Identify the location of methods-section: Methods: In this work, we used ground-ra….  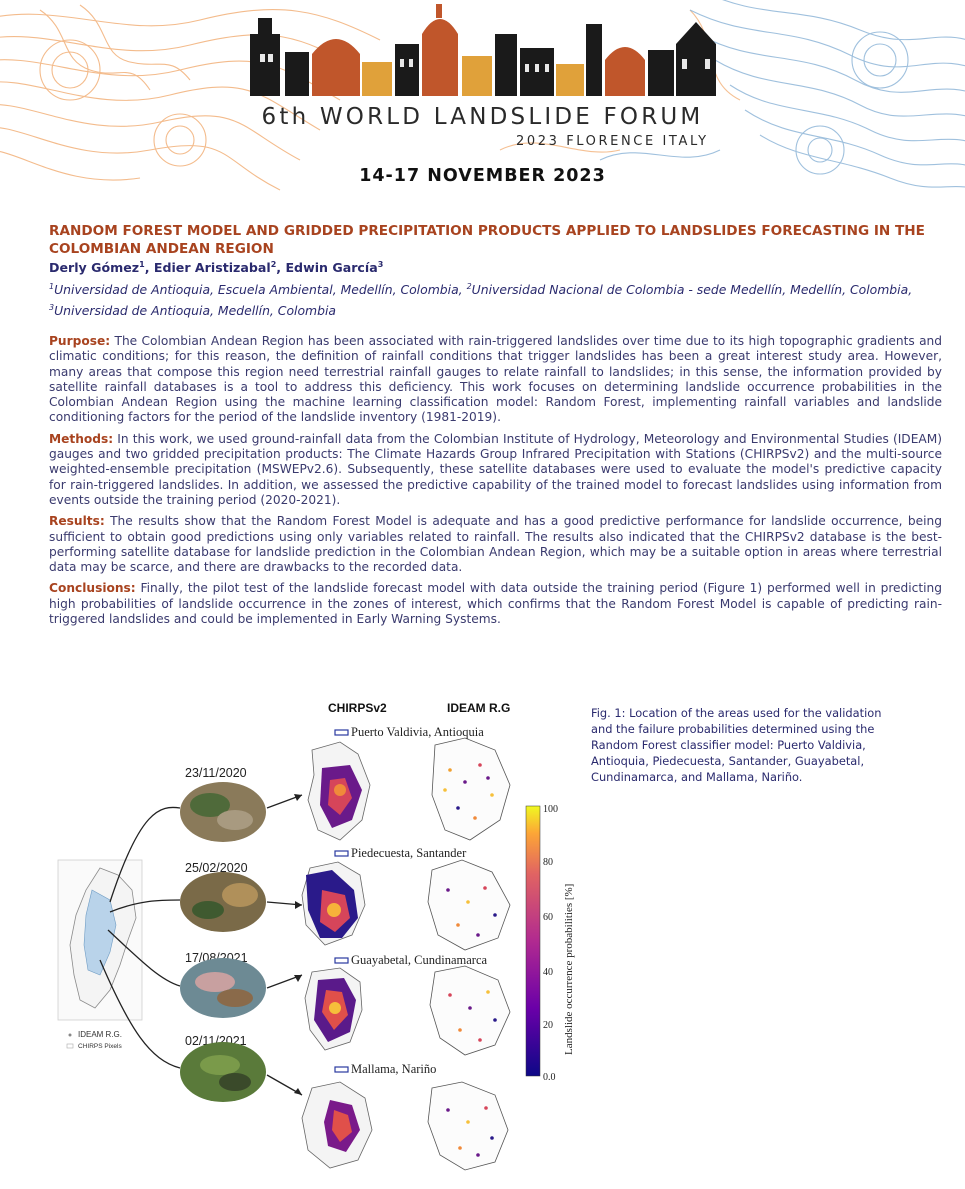
(495, 470).